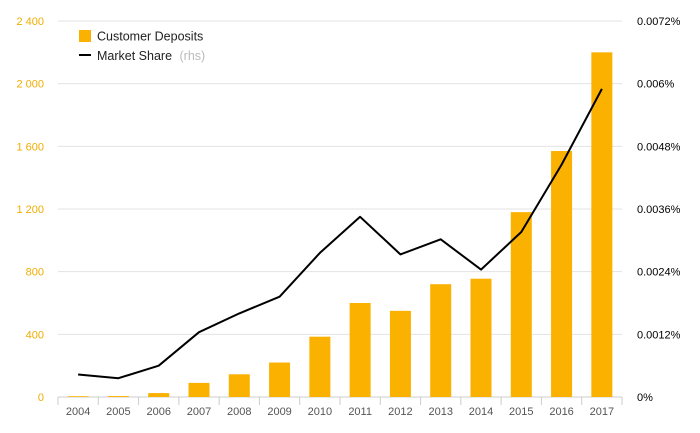  I want to click on right-tick-label: 0.0036%, so click(659, 210).